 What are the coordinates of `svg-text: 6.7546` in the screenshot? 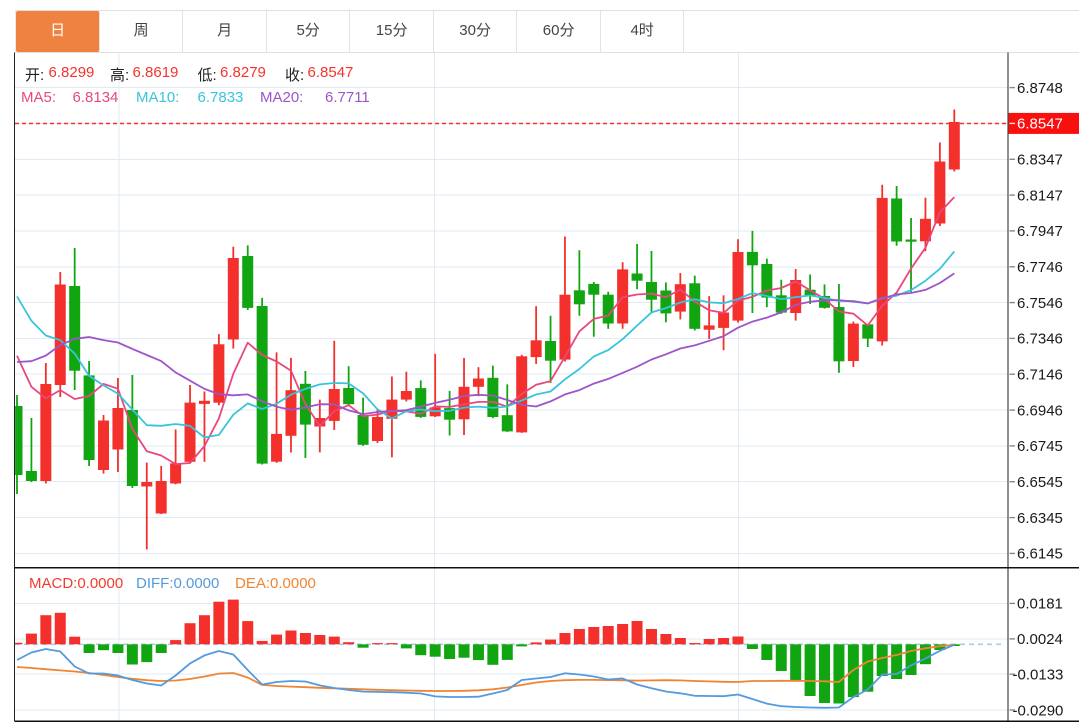 It's located at (1040, 303).